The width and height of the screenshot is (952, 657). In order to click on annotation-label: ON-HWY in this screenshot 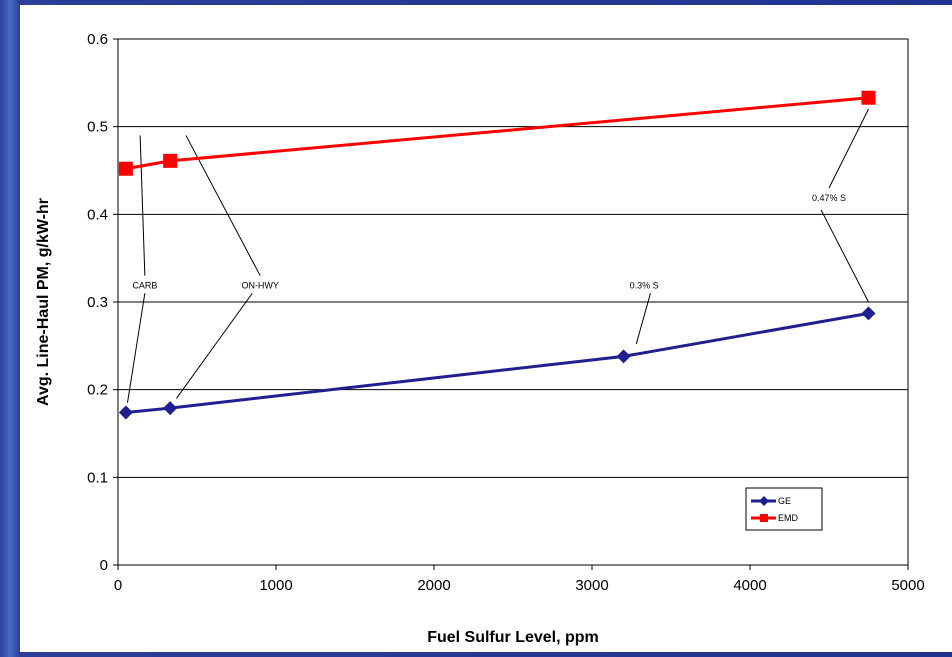, I will do `click(260, 285)`.